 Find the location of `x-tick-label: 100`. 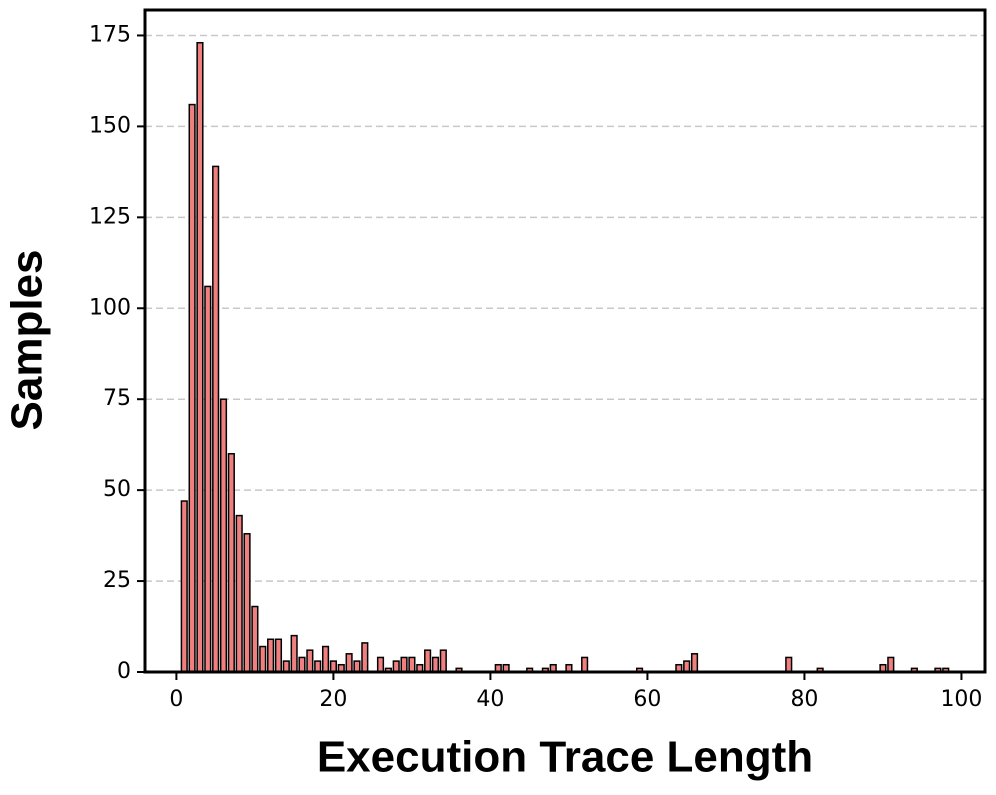

x-tick-label: 100 is located at coordinates (961, 699).